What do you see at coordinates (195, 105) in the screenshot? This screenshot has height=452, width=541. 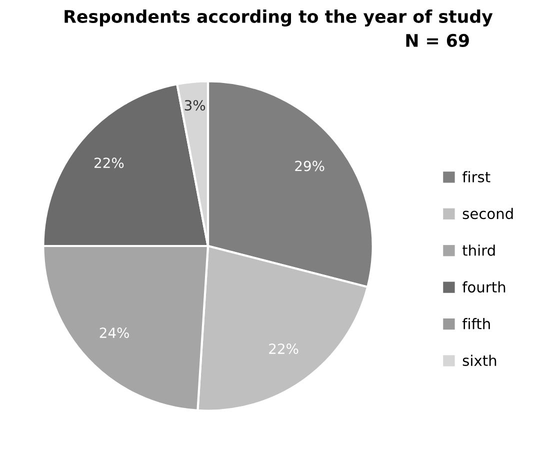 I see `data-label: 3%` at bounding box center [195, 105].